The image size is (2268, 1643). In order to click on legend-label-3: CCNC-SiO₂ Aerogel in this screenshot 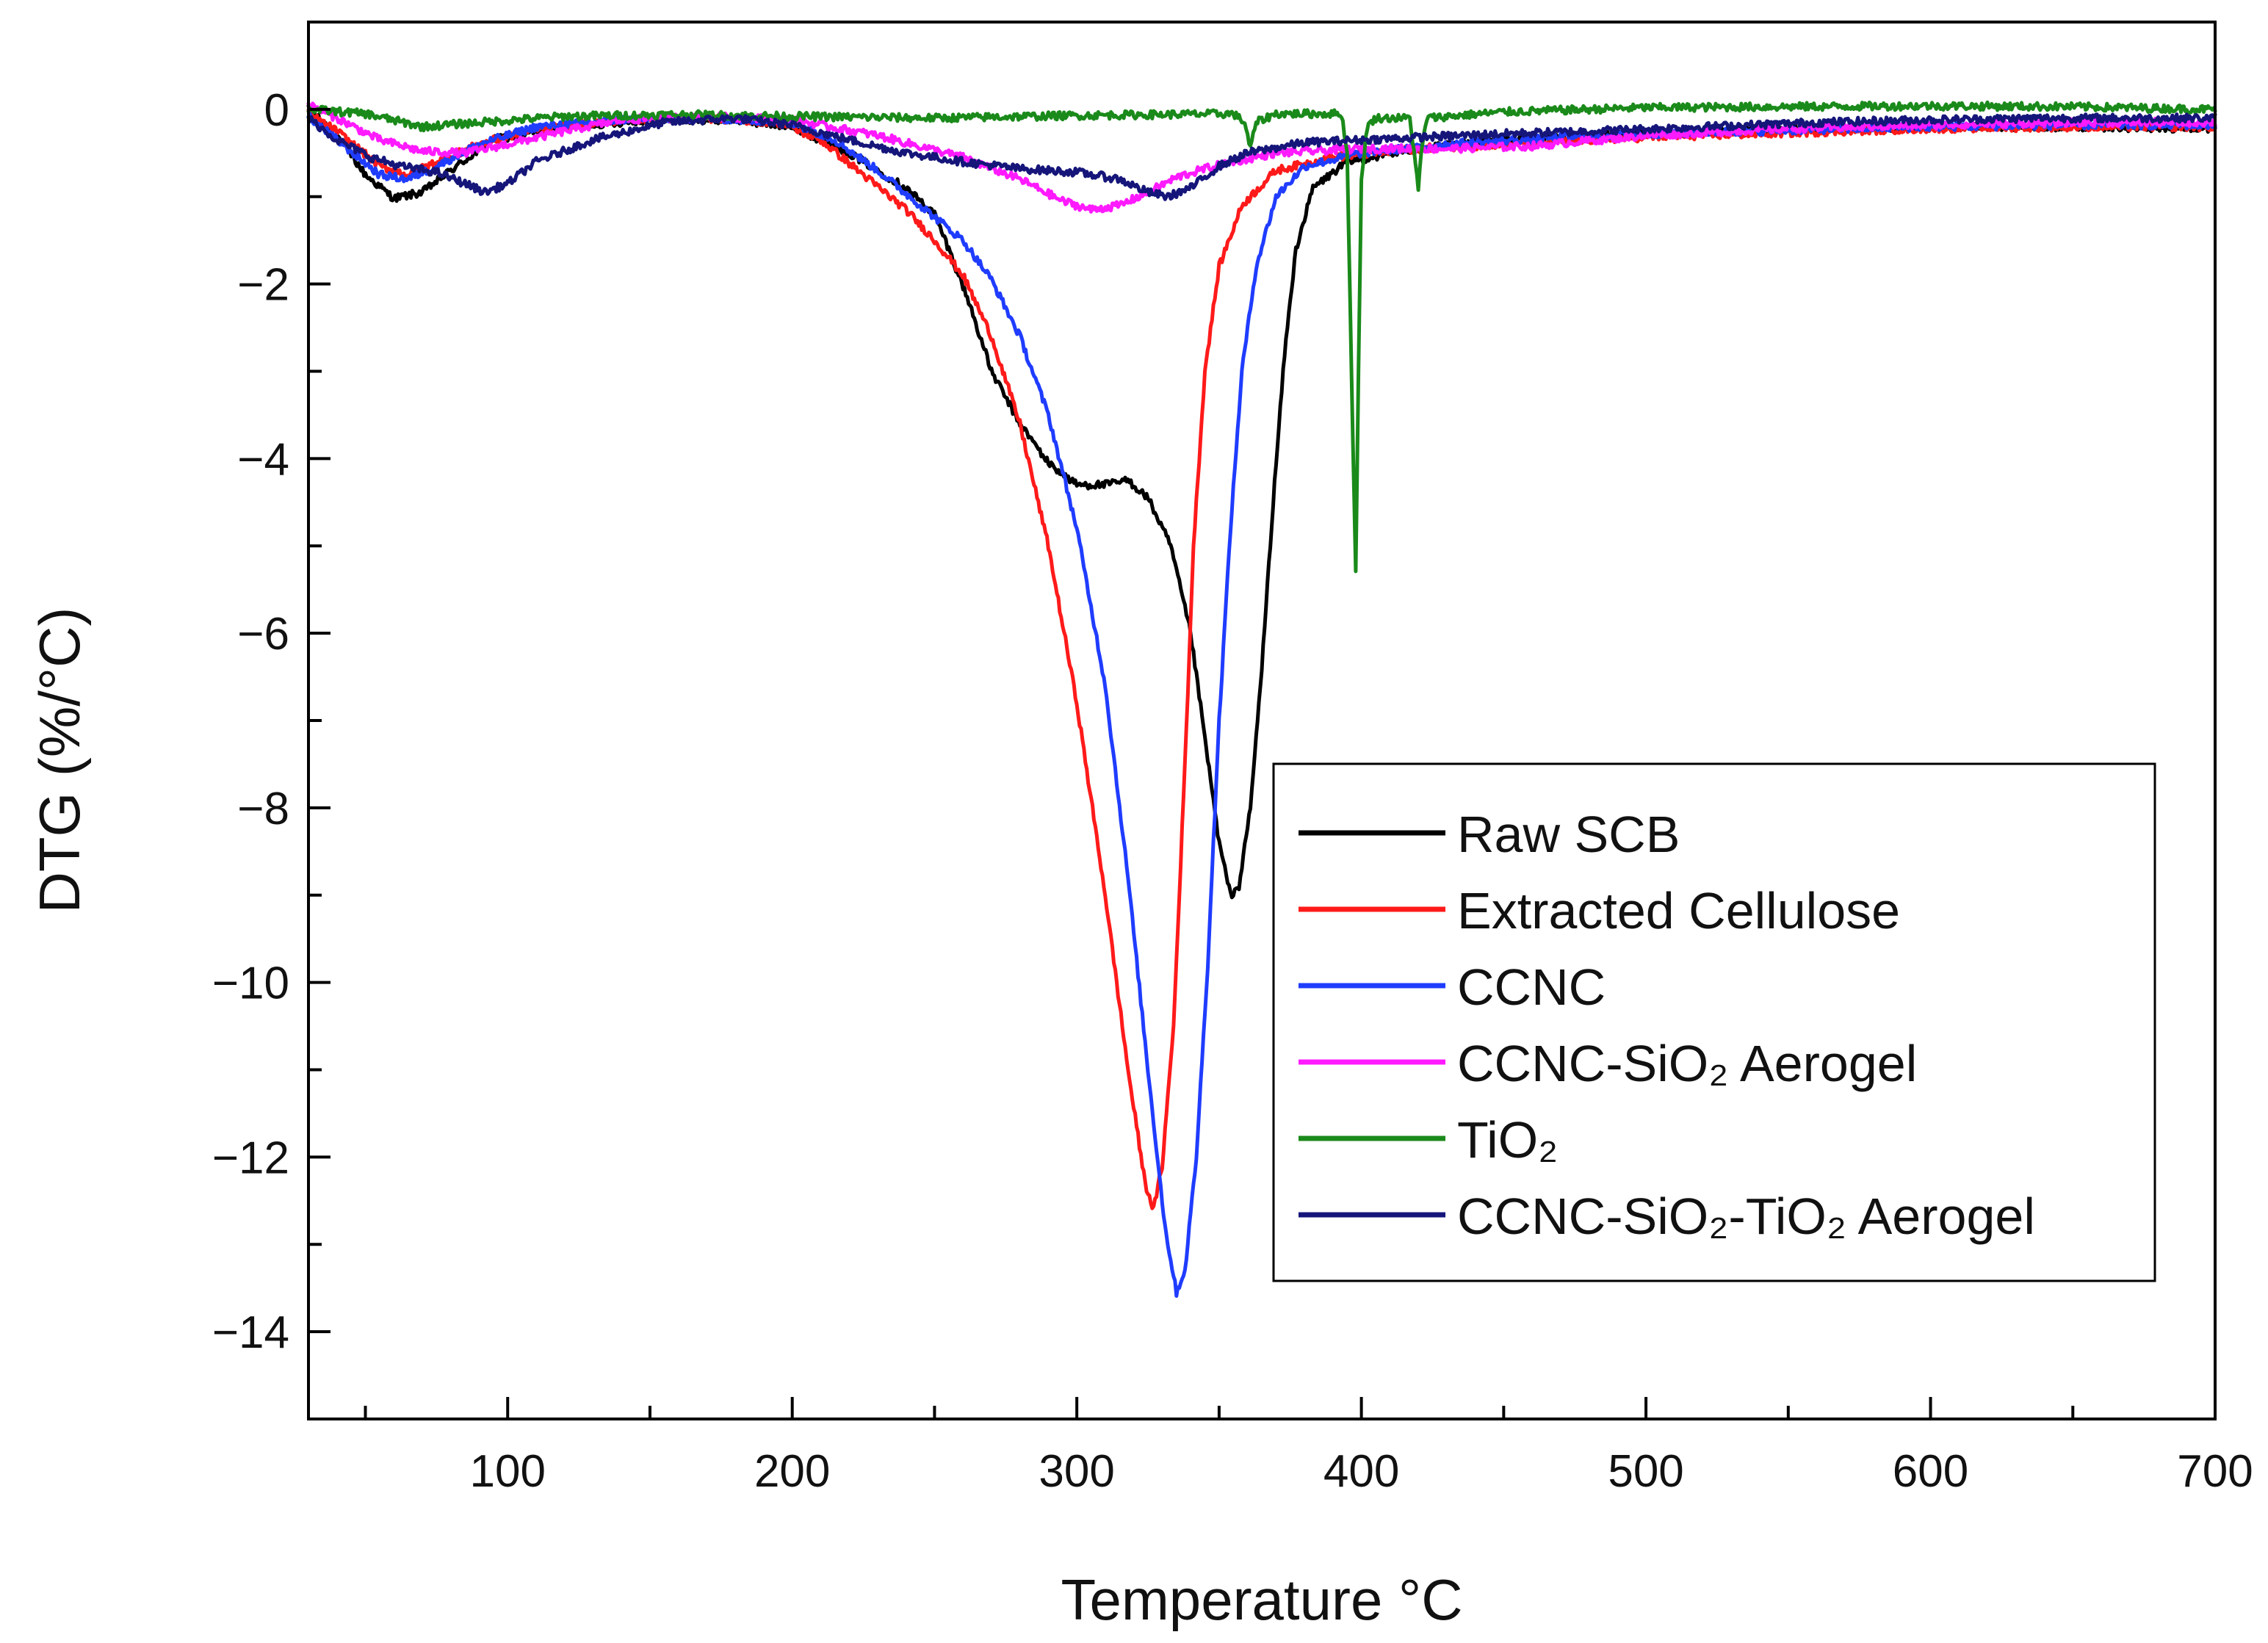, I will do `click(1687, 1063)`.